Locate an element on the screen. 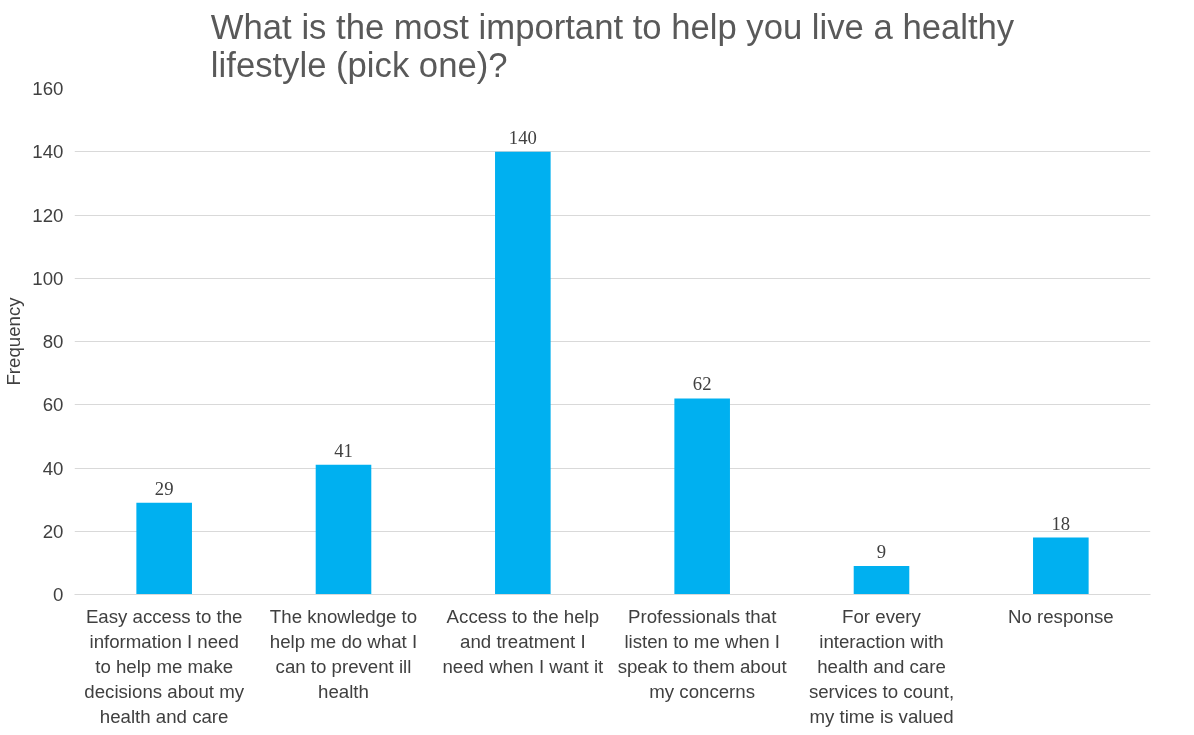  y-tick-label: 0 is located at coordinates (58, 594).